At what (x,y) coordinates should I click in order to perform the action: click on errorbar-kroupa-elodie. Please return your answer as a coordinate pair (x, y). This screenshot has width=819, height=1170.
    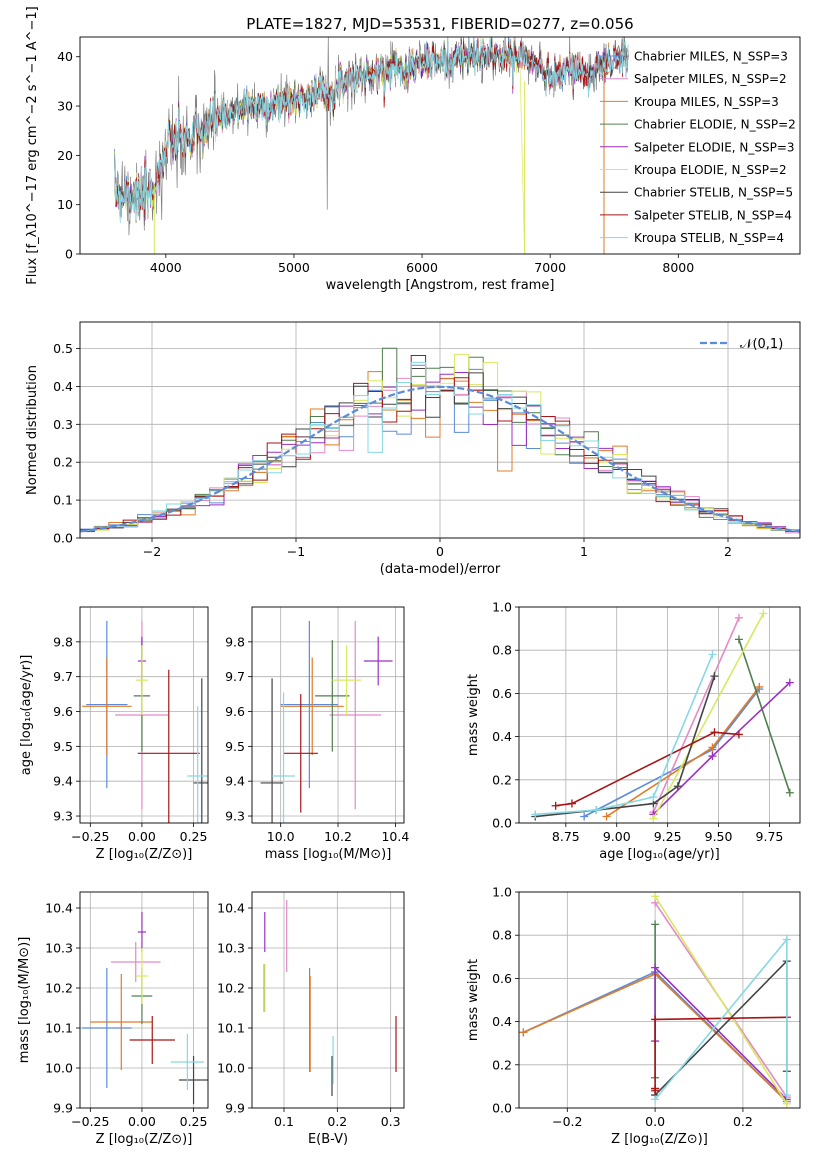
    Looking at the image, I should click on (142, 680).